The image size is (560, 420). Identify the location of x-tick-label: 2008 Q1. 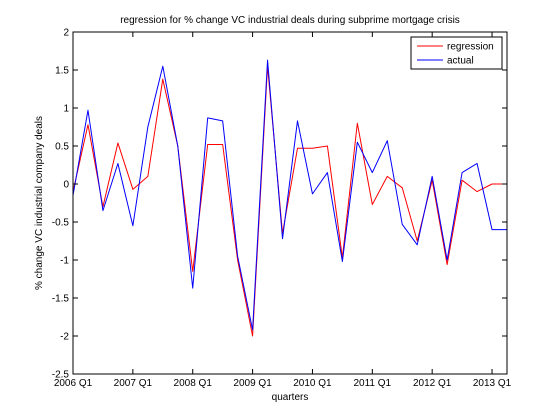
(193, 383).